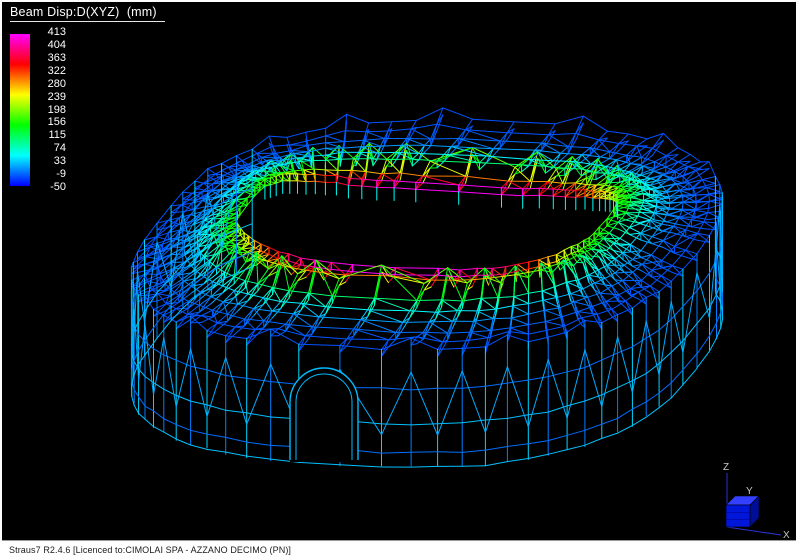 Image resolution: width=800 pixels, height=559 pixels. I want to click on legend-color-bar, so click(20, 110).